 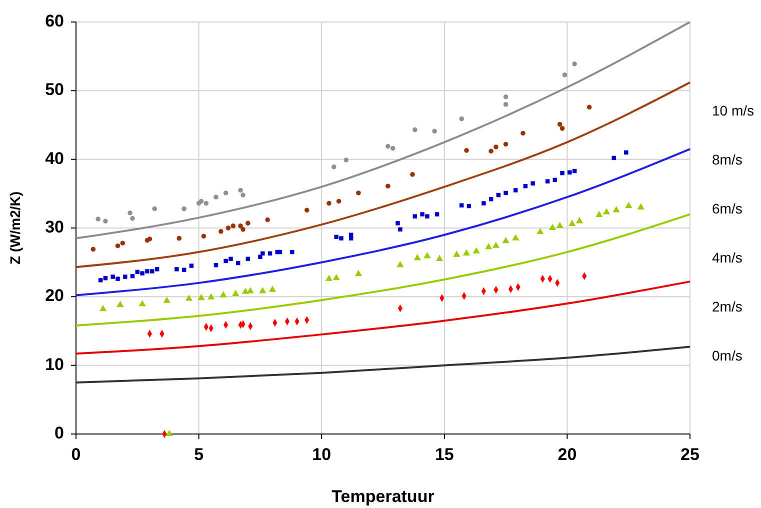 What do you see at coordinates (54, 364) in the screenshot?
I see `y-tick-label: 10` at bounding box center [54, 364].